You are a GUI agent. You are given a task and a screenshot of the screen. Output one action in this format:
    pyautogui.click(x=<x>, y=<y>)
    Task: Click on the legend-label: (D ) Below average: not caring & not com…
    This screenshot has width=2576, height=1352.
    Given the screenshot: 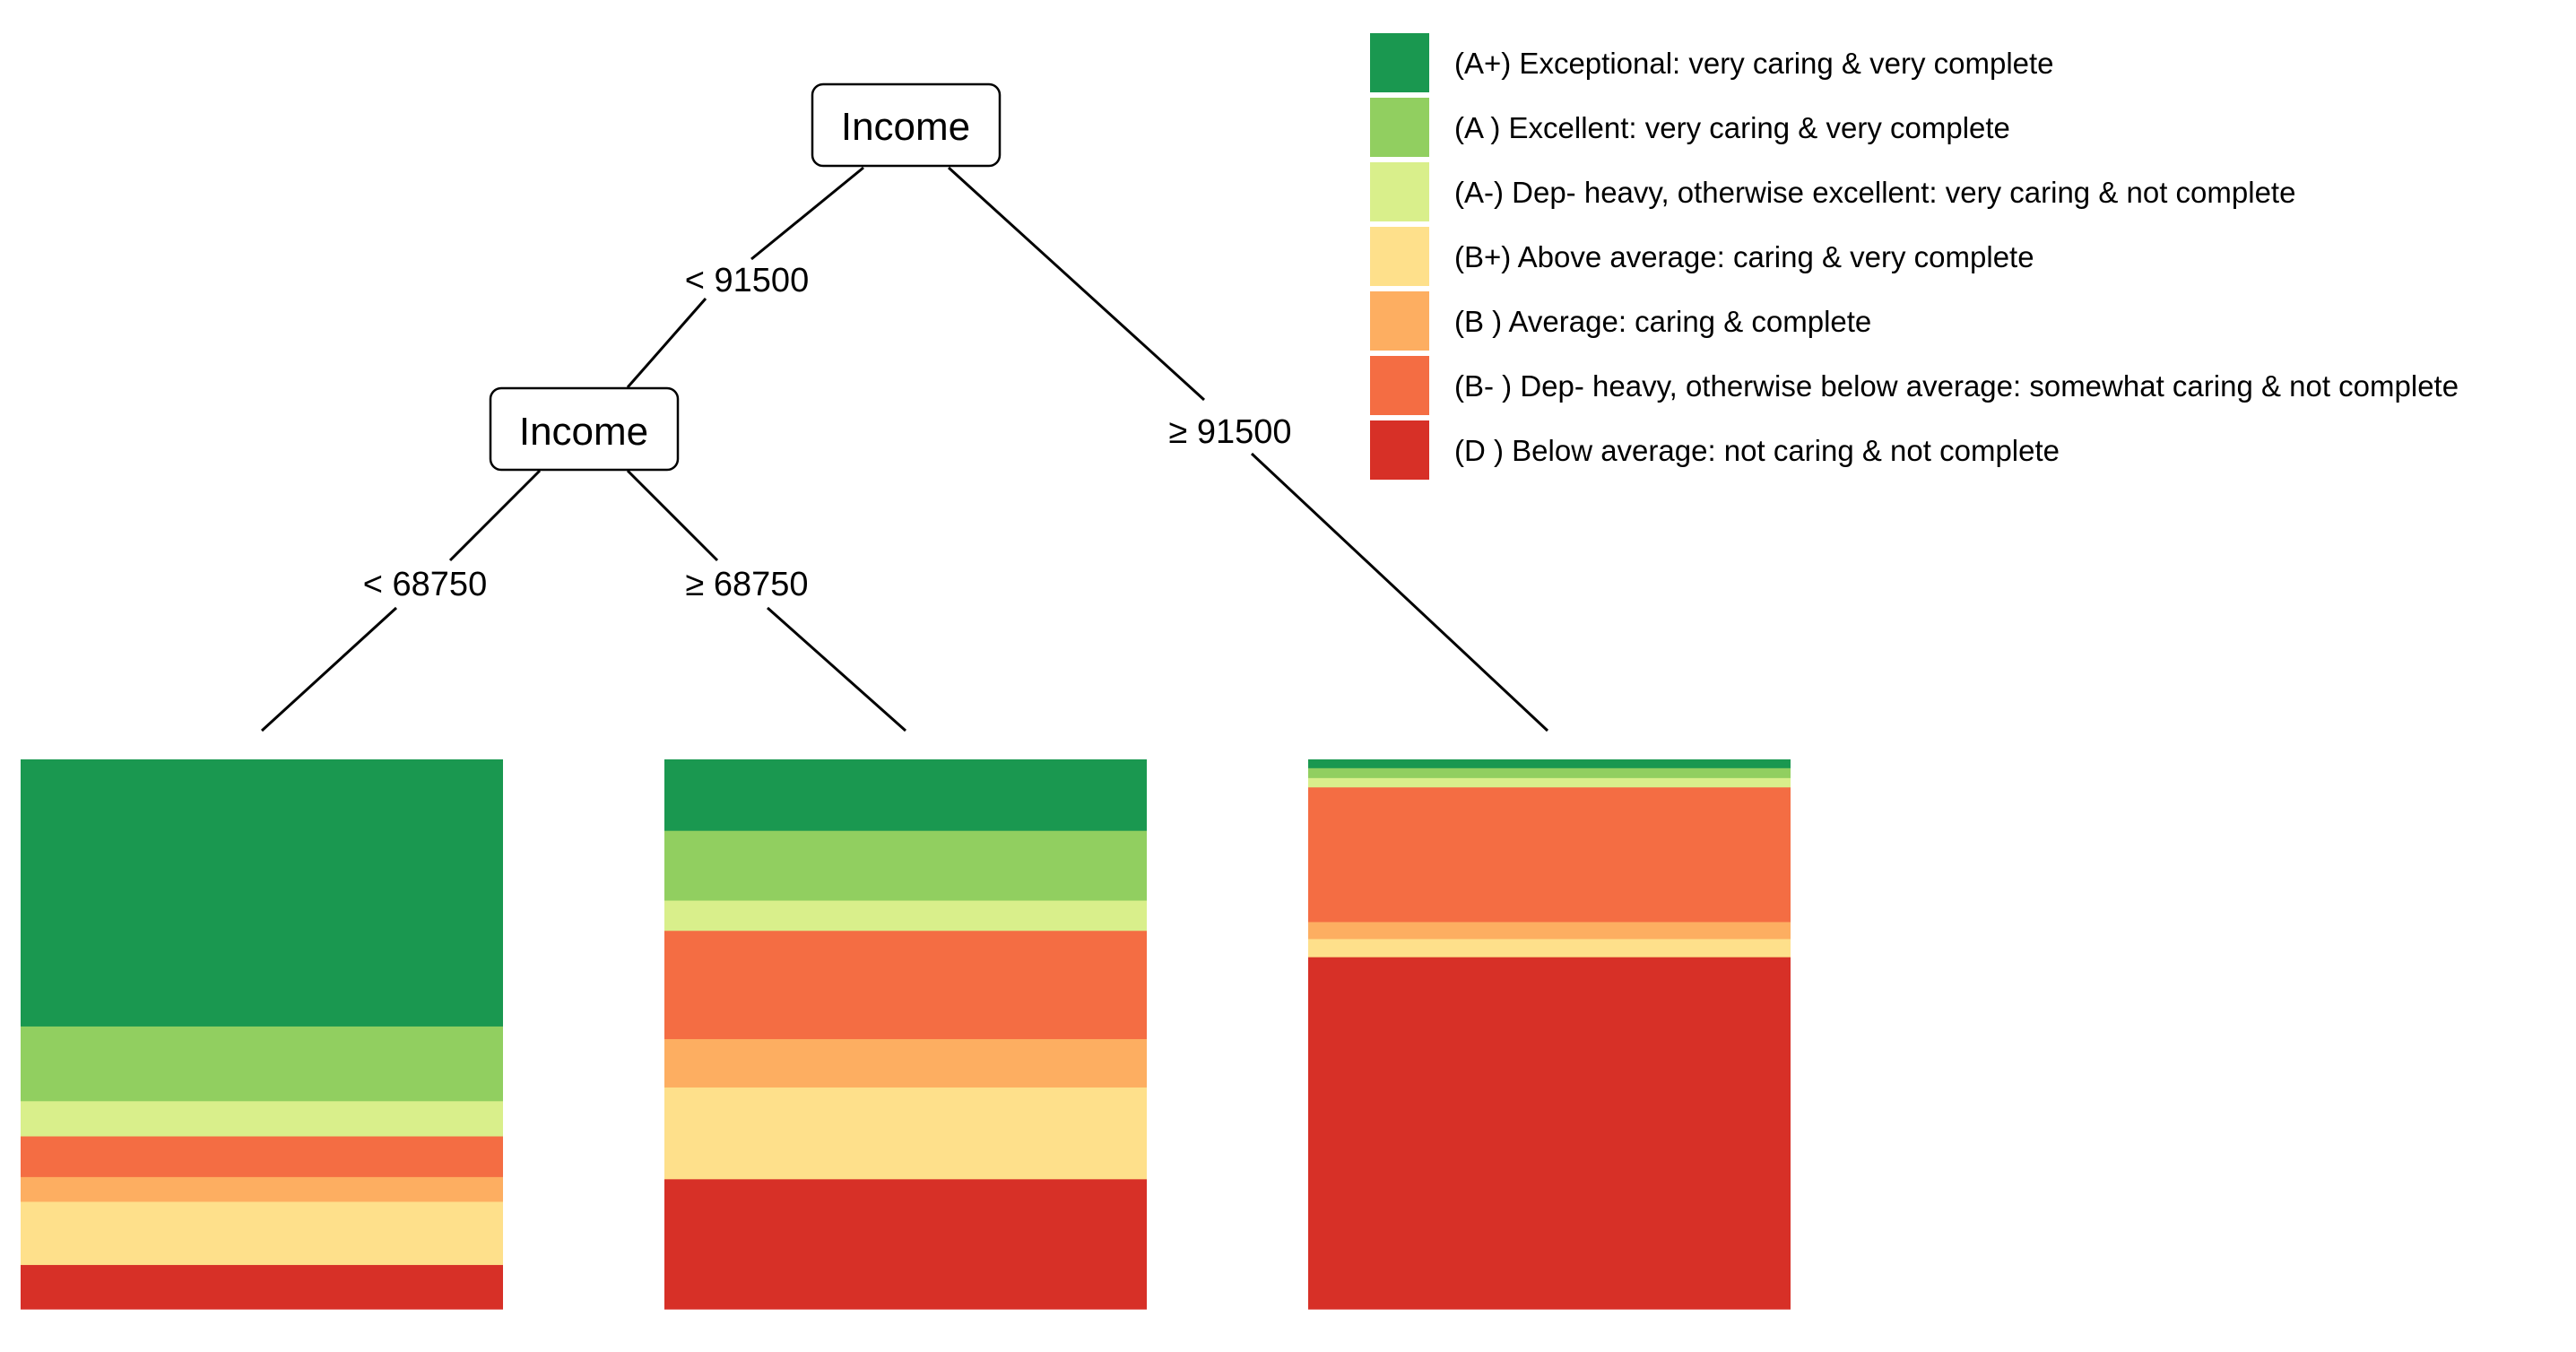 What is the action you would take?
    pyautogui.click(x=1757, y=450)
    